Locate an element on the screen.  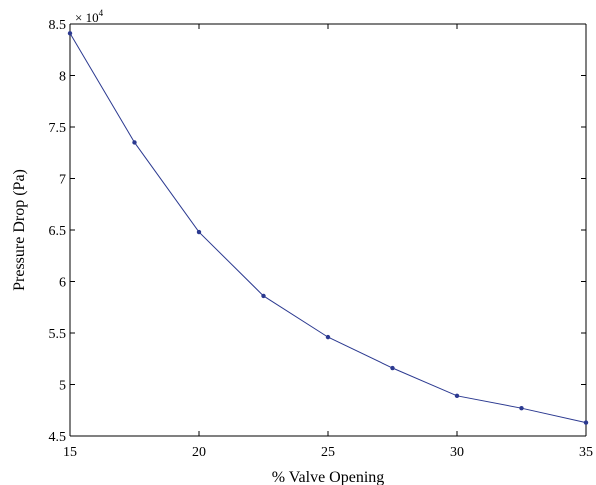
y-tick-label: 5 is located at coordinates (62, 386).